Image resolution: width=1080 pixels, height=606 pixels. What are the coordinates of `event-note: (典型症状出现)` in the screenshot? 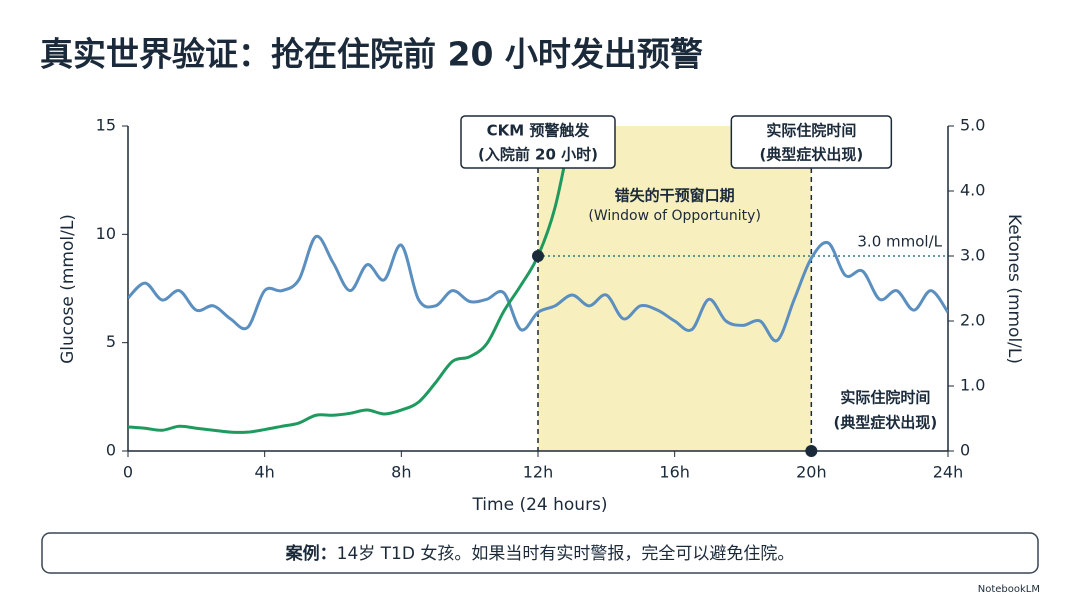 It's located at (885, 423).